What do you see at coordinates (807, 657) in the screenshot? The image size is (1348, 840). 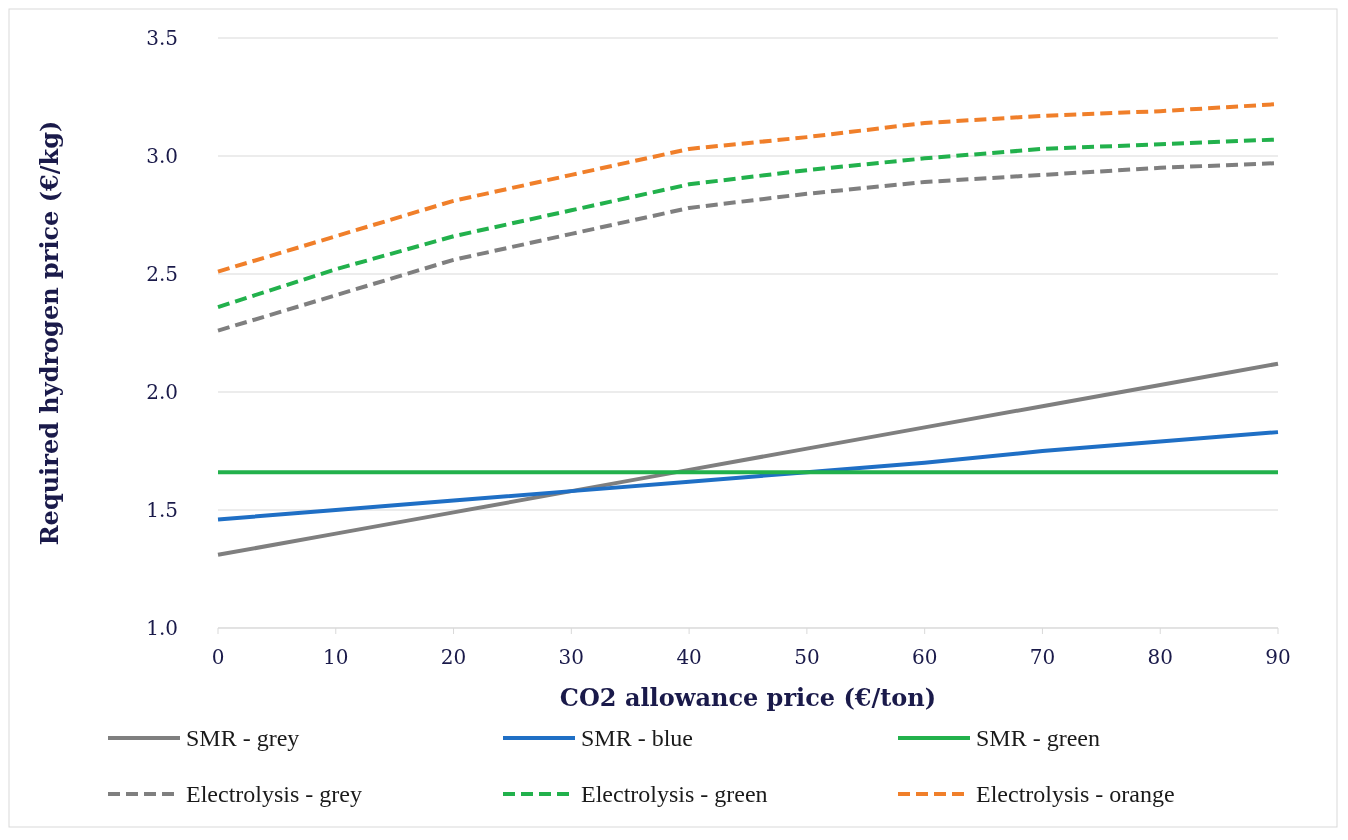 I see `x-tick-label: 50` at bounding box center [807, 657].